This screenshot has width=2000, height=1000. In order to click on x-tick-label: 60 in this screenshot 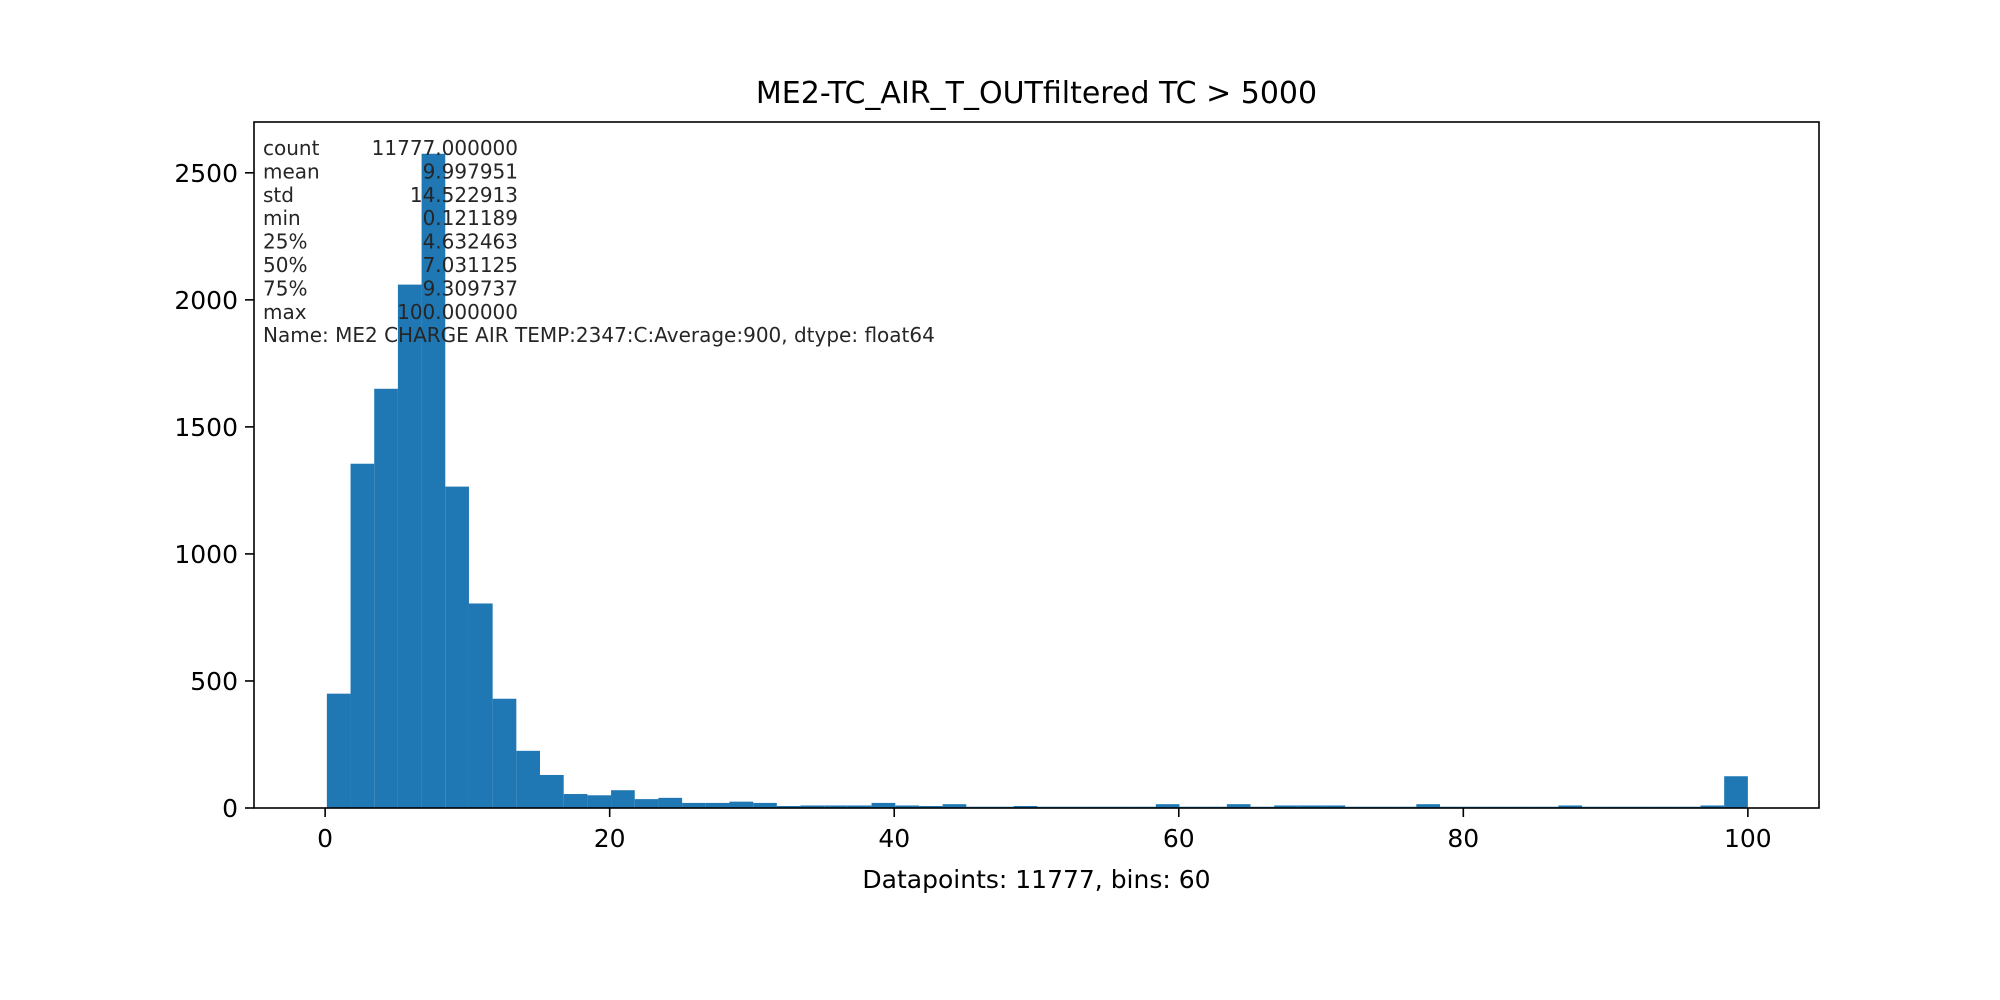, I will do `click(1179, 838)`.